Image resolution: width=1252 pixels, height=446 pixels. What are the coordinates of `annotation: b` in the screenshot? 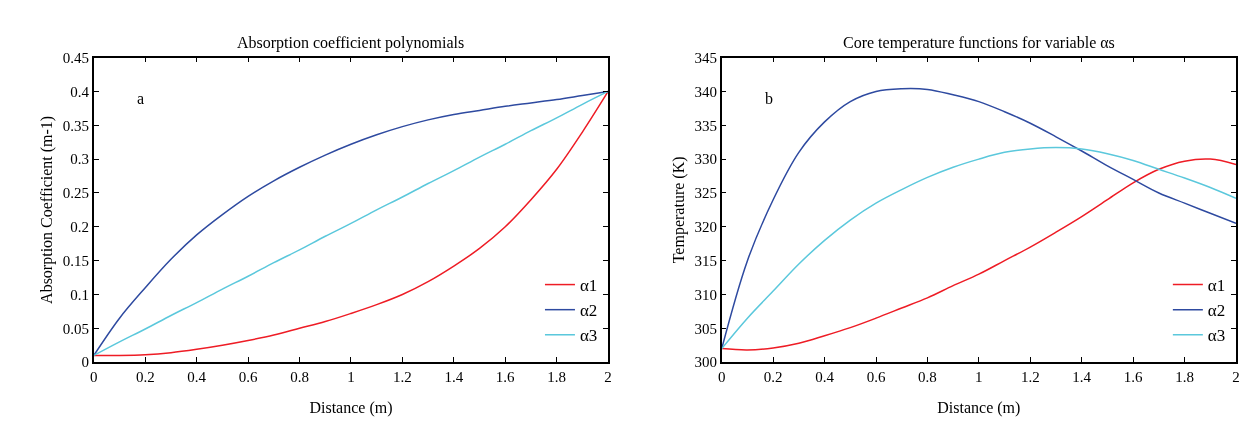 It's located at (769, 98).